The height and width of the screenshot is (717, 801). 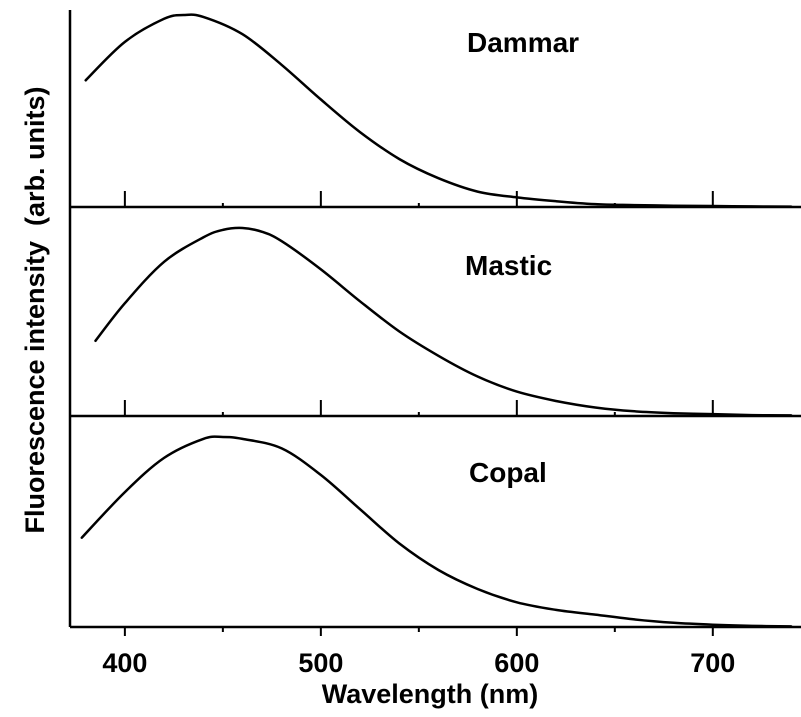 I want to click on series-label-copal: Copal, so click(x=508, y=472).